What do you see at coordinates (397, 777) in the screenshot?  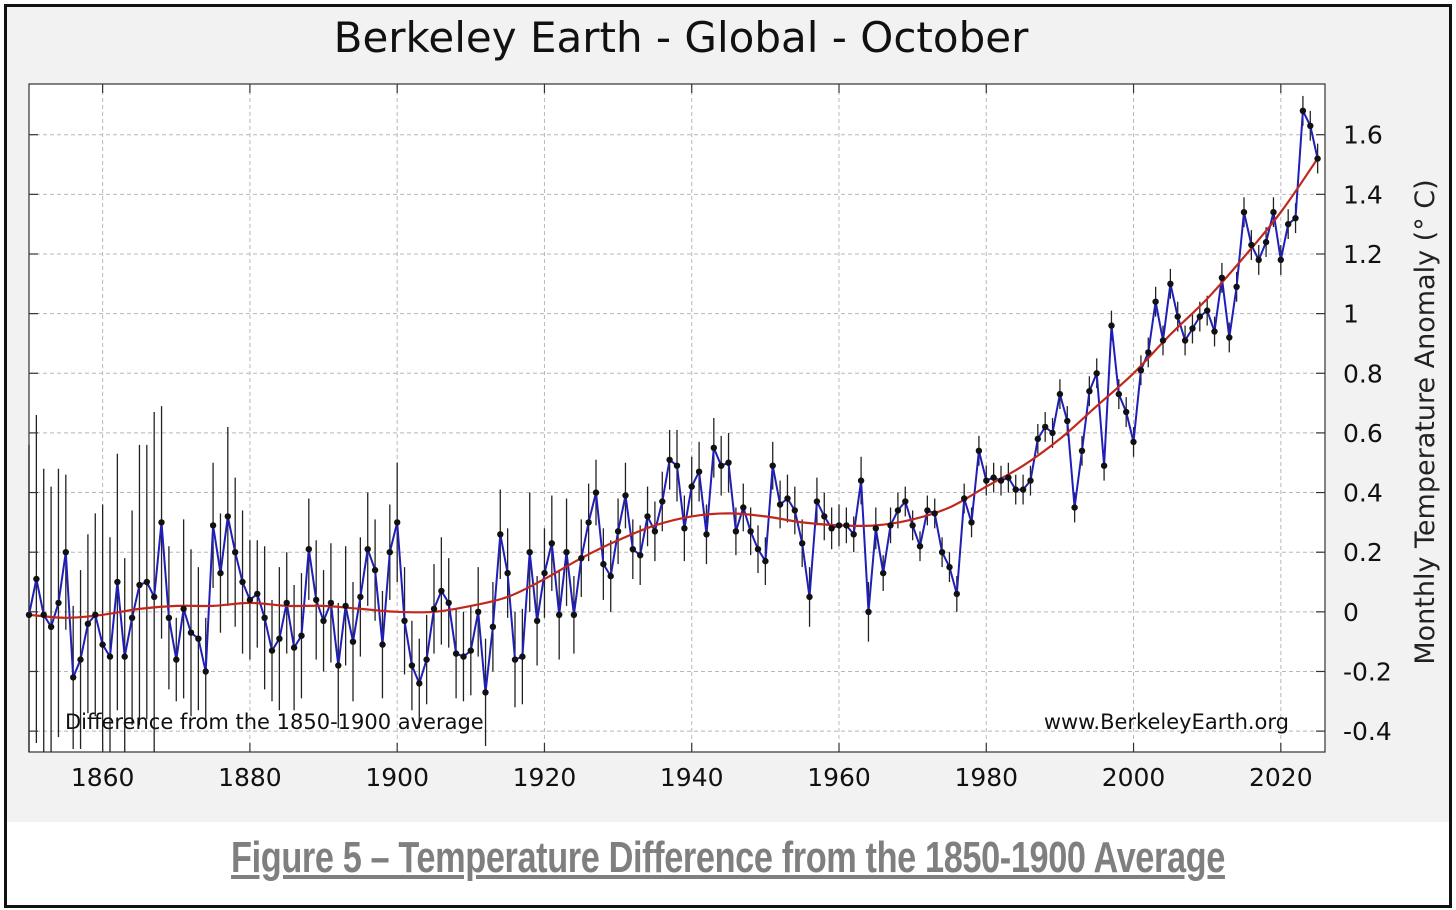 I see `x-tick-label: 1900` at bounding box center [397, 777].